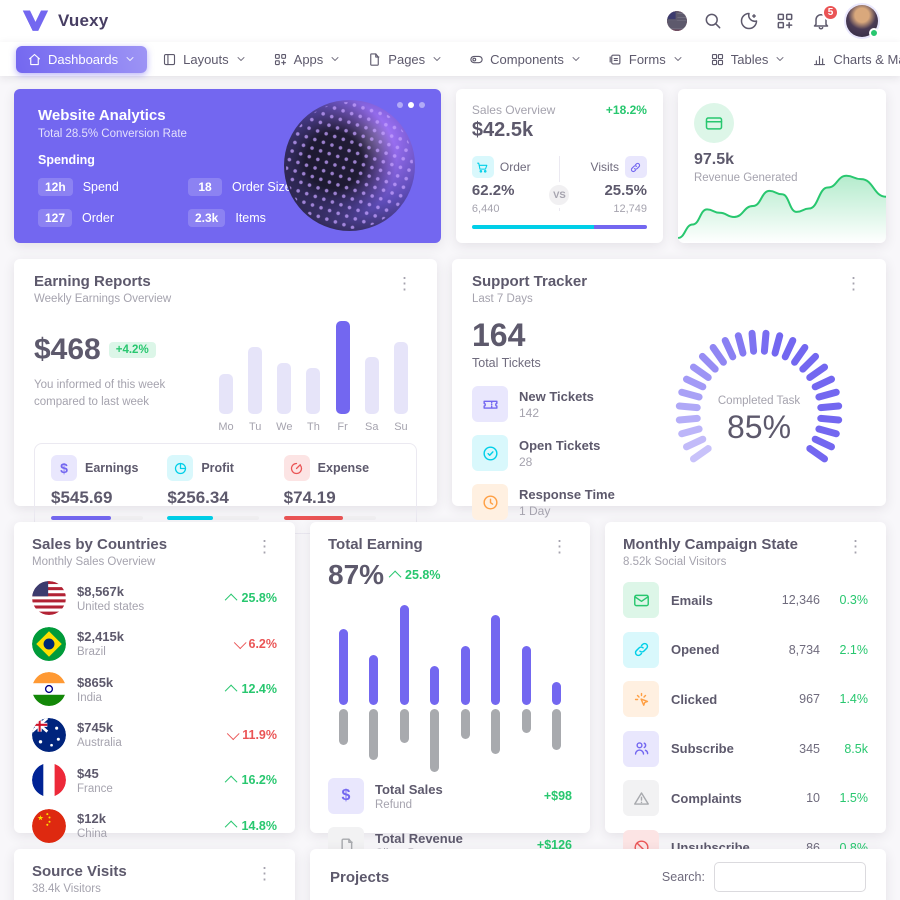 The height and width of the screenshot is (900, 900). I want to click on order-vs-visits: Order 62.2% 6,440 VS Visits 25.5% 12,74, so click(559, 185).